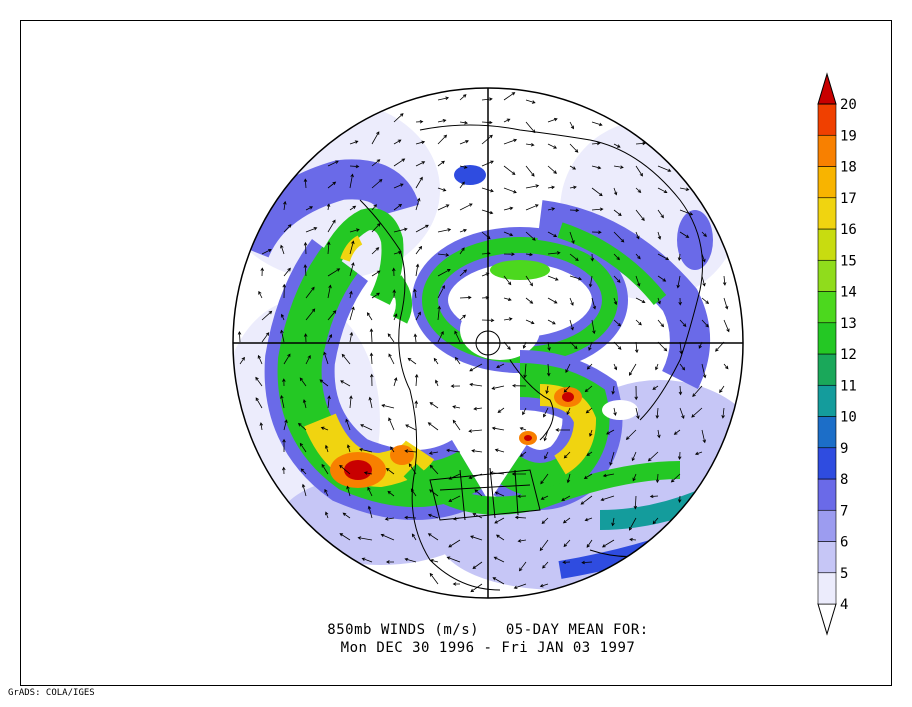 The width and height of the screenshot is (912, 707). What do you see at coordinates (848, 324) in the screenshot?
I see `colorbar-tick-label: 13` at bounding box center [848, 324].